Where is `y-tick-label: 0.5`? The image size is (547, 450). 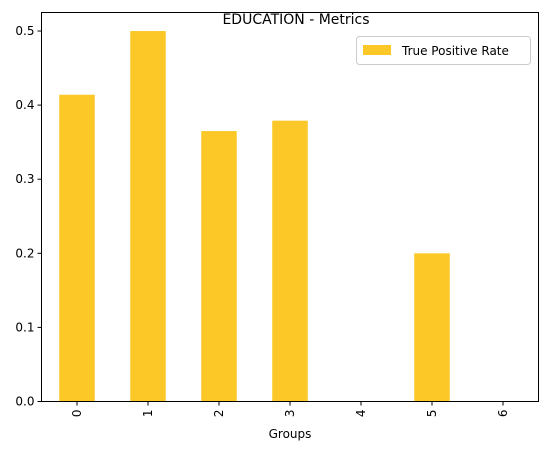 y-tick-label: 0.5 is located at coordinates (24, 31).